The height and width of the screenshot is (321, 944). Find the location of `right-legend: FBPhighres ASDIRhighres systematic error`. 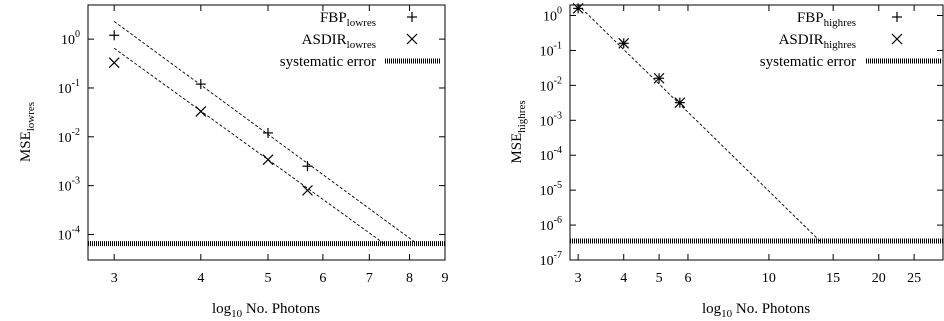

right-legend: FBPhighres ASDIRhighres systematic error is located at coordinates (851, 40).